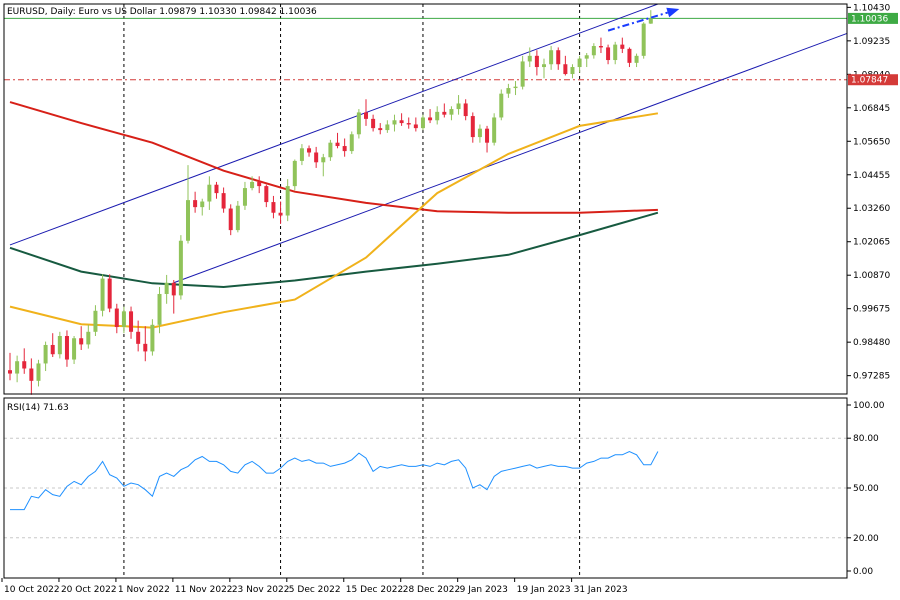 The image size is (900, 600). Describe the element at coordinates (89, 590) in the screenshot. I see `time-tick-label: 20 Oct 2022` at that location.